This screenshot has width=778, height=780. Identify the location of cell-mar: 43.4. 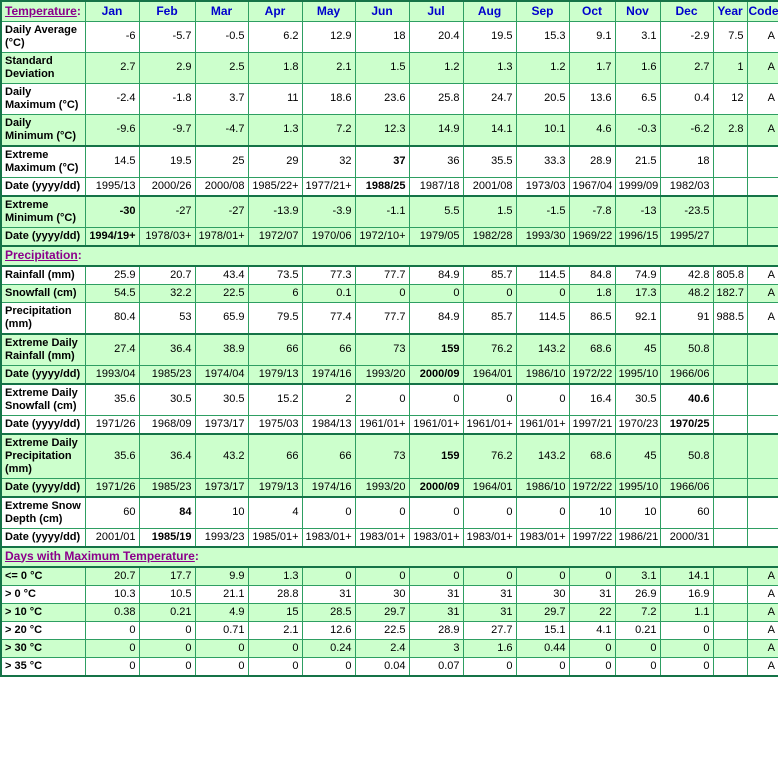
(221, 275).